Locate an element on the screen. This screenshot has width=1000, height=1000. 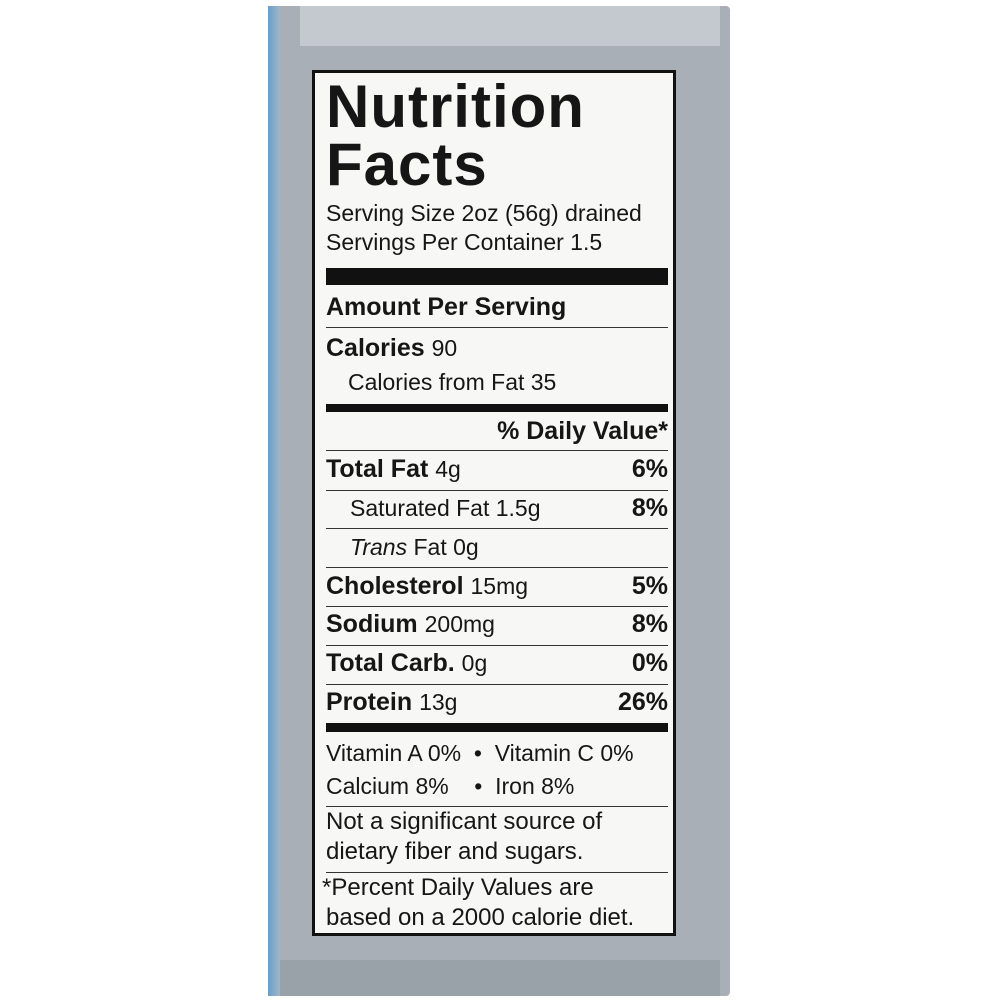
nutrient-dv: 0% is located at coordinates (649, 663).